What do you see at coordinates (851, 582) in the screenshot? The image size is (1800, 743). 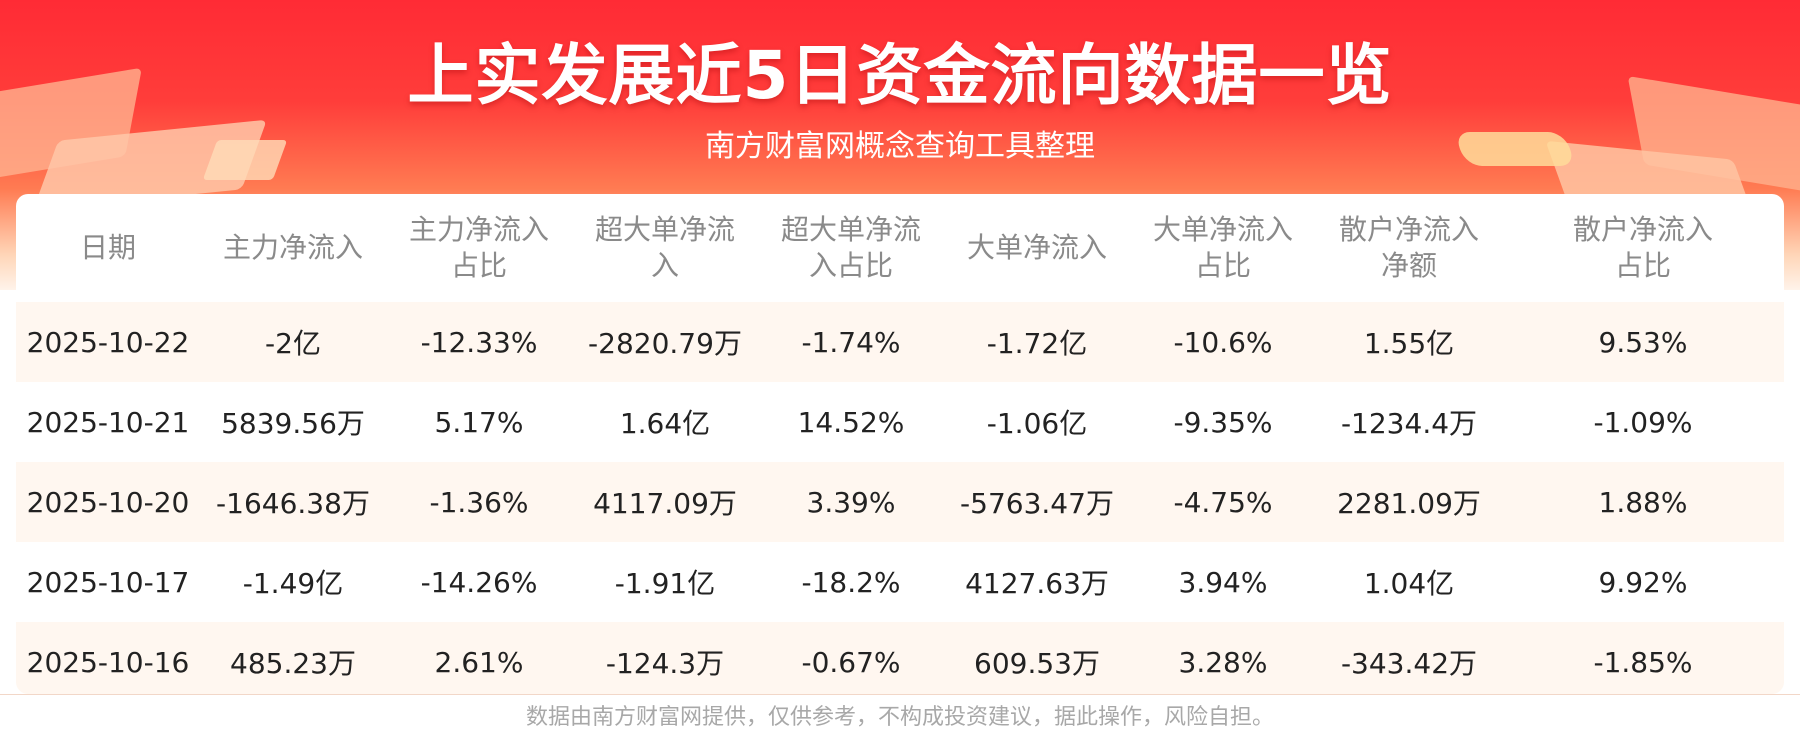 I see `value-cell: -18.2%` at bounding box center [851, 582].